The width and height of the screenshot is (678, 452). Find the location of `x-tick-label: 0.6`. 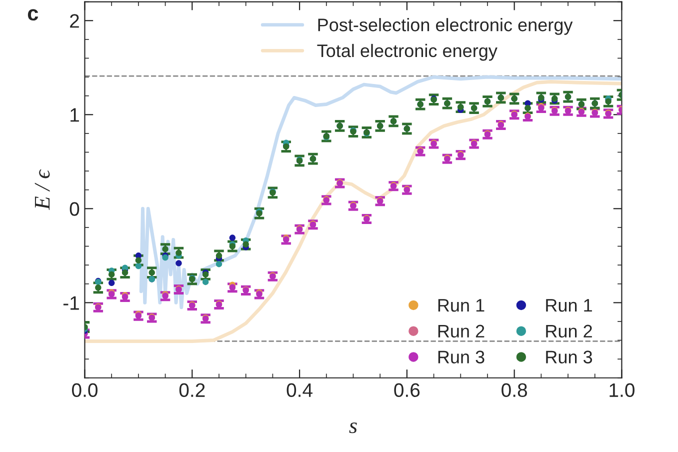

x-tick-label: 0.6 is located at coordinates (407, 390).